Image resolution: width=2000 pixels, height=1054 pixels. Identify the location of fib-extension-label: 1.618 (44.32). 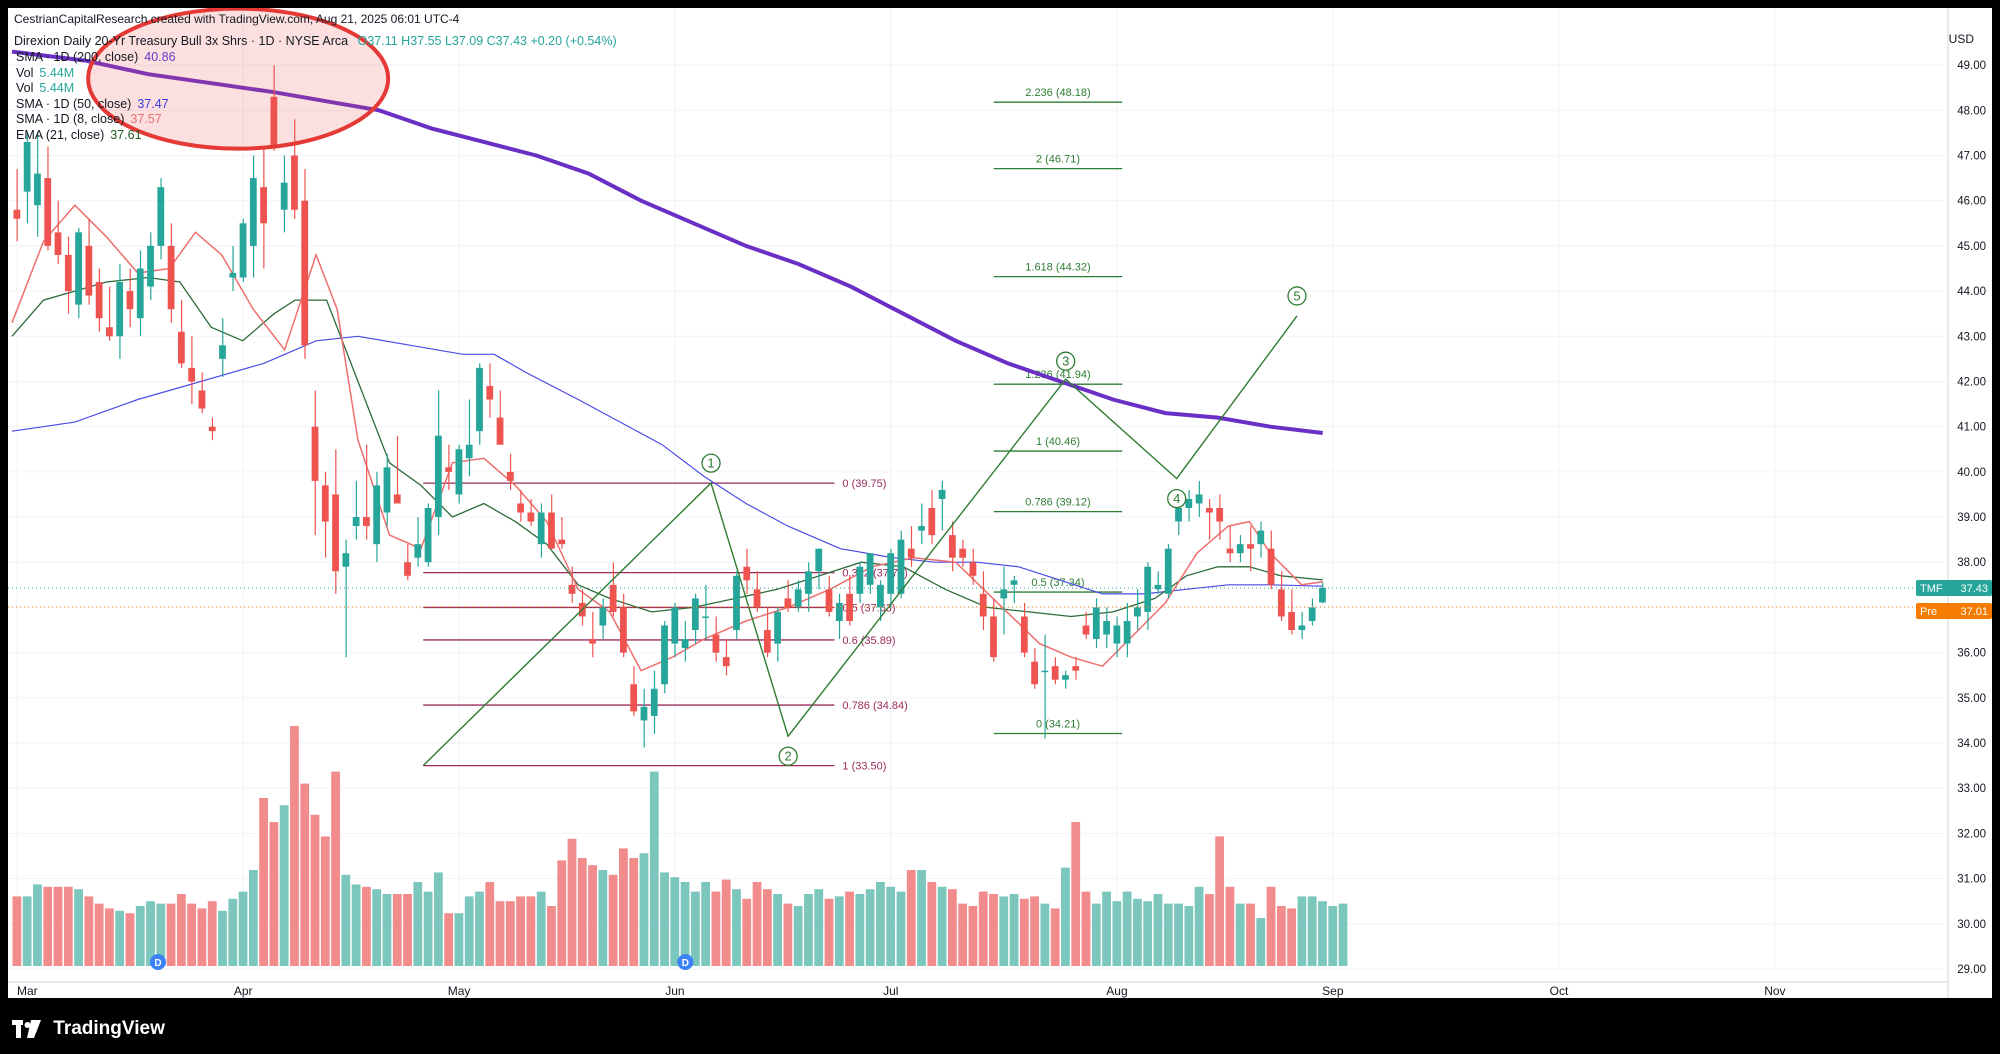
(1057, 268).